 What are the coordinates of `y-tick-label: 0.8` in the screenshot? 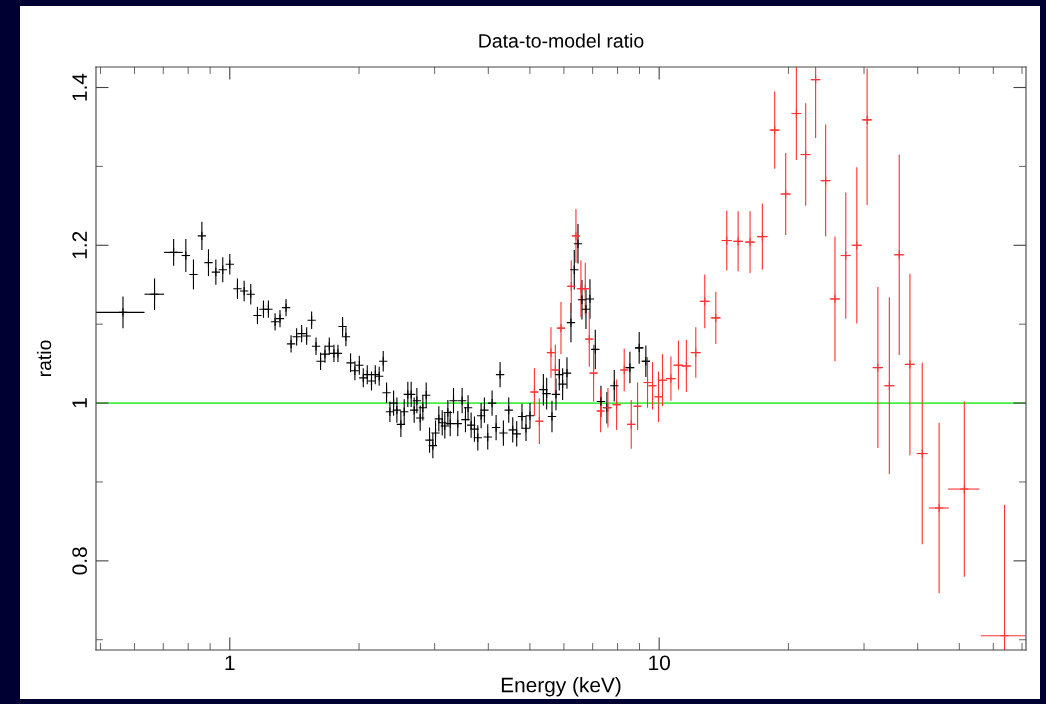 It's located at (80, 561).